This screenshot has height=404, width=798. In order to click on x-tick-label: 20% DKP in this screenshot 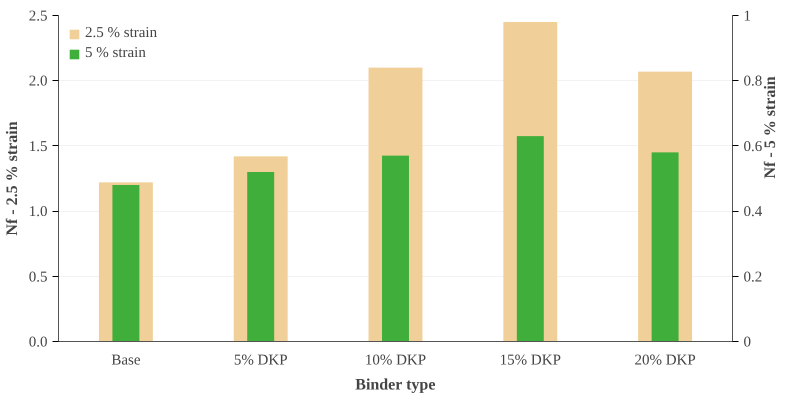, I will do `click(665, 360)`.